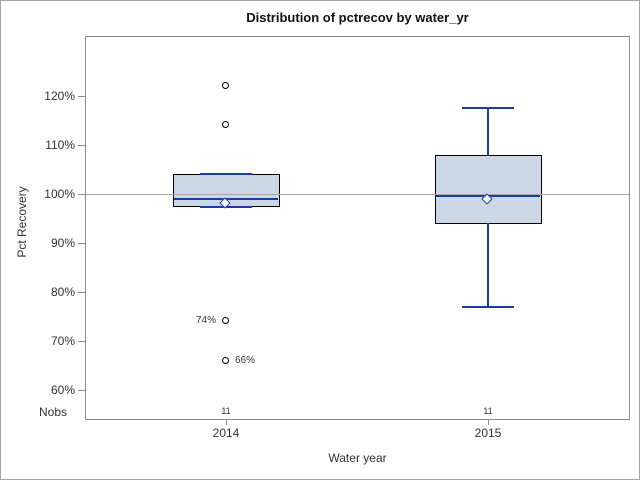 The height and width of the screenshot is (480, 640). Describe the element at coordinates (62, 243) in the screenshot. I see `y-tick-label: 90%` at that location.